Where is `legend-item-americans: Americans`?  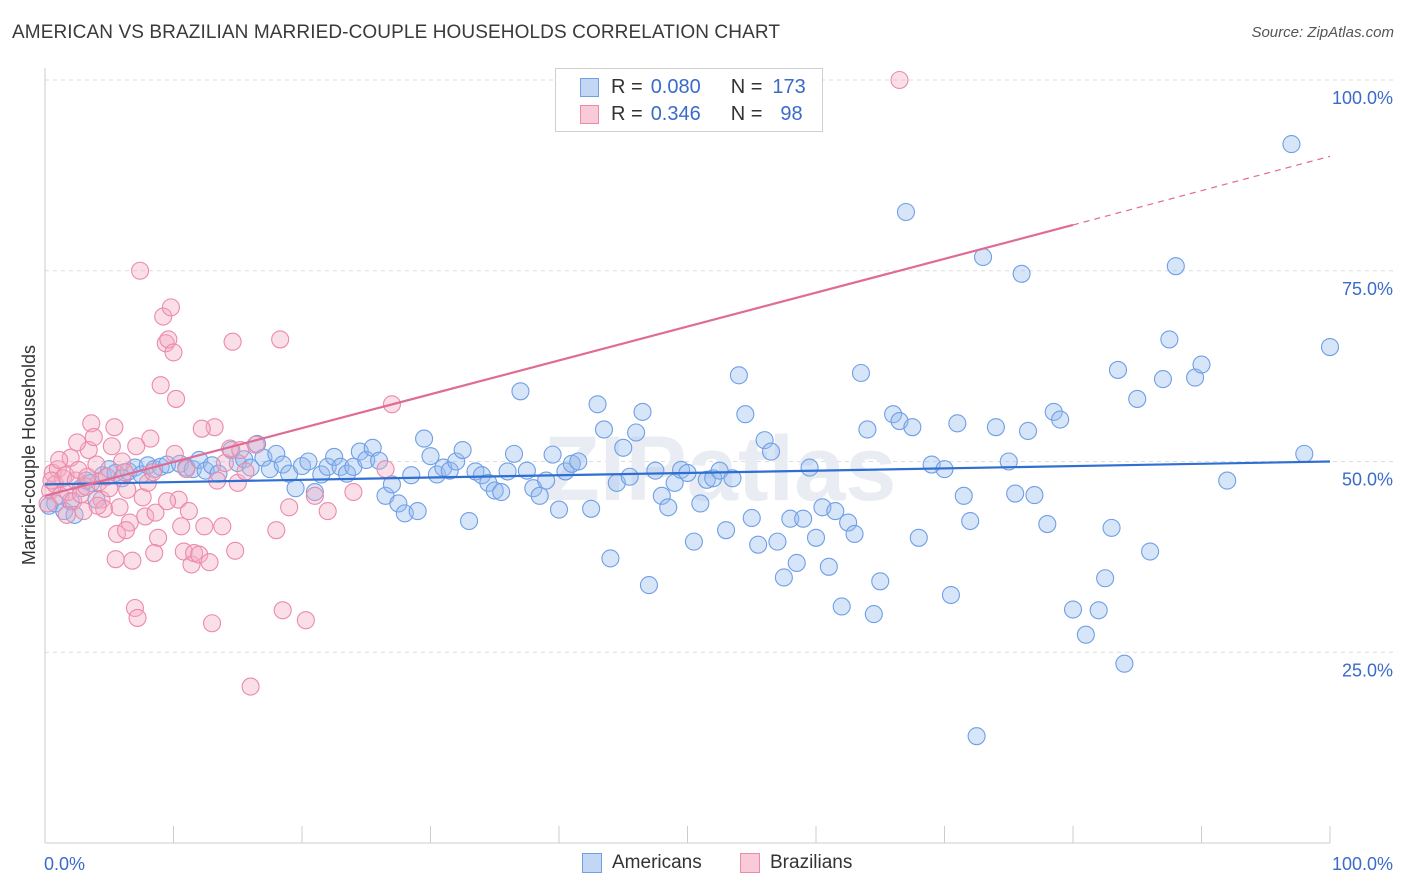 legend-item-americans: Americans is located at coordinates (642, 863).